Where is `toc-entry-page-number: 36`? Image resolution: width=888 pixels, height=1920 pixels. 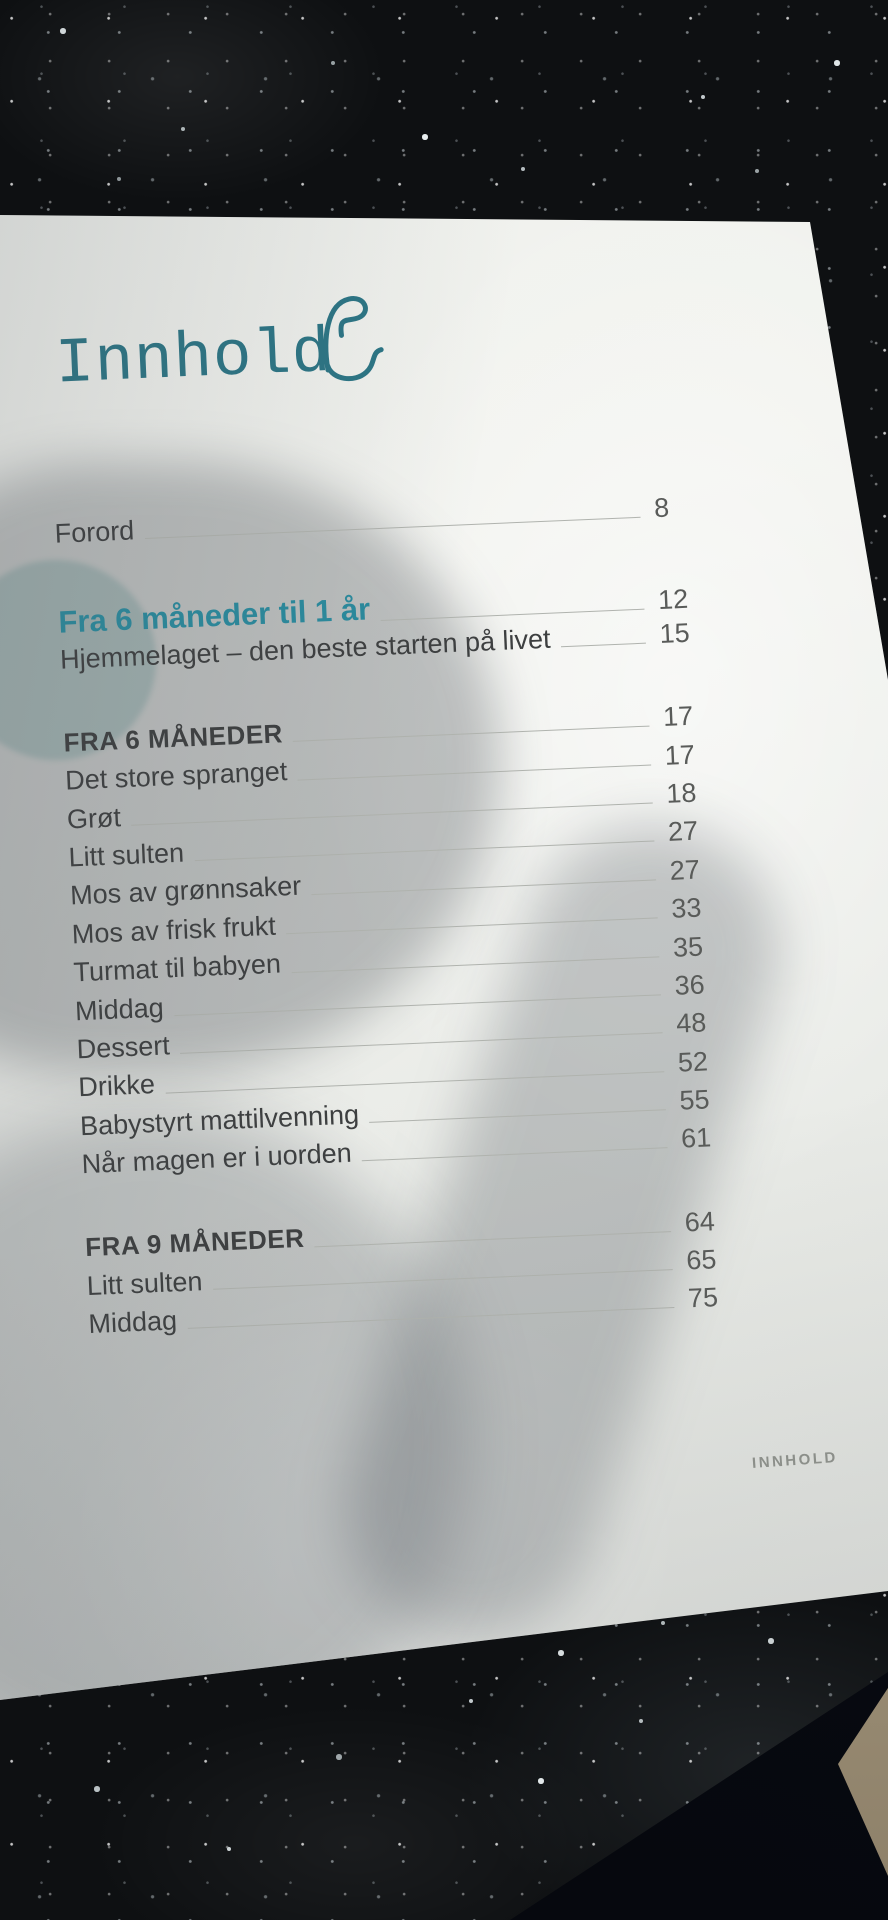
toc-entry-page-number: 36 is located at coordinates (689, 985).